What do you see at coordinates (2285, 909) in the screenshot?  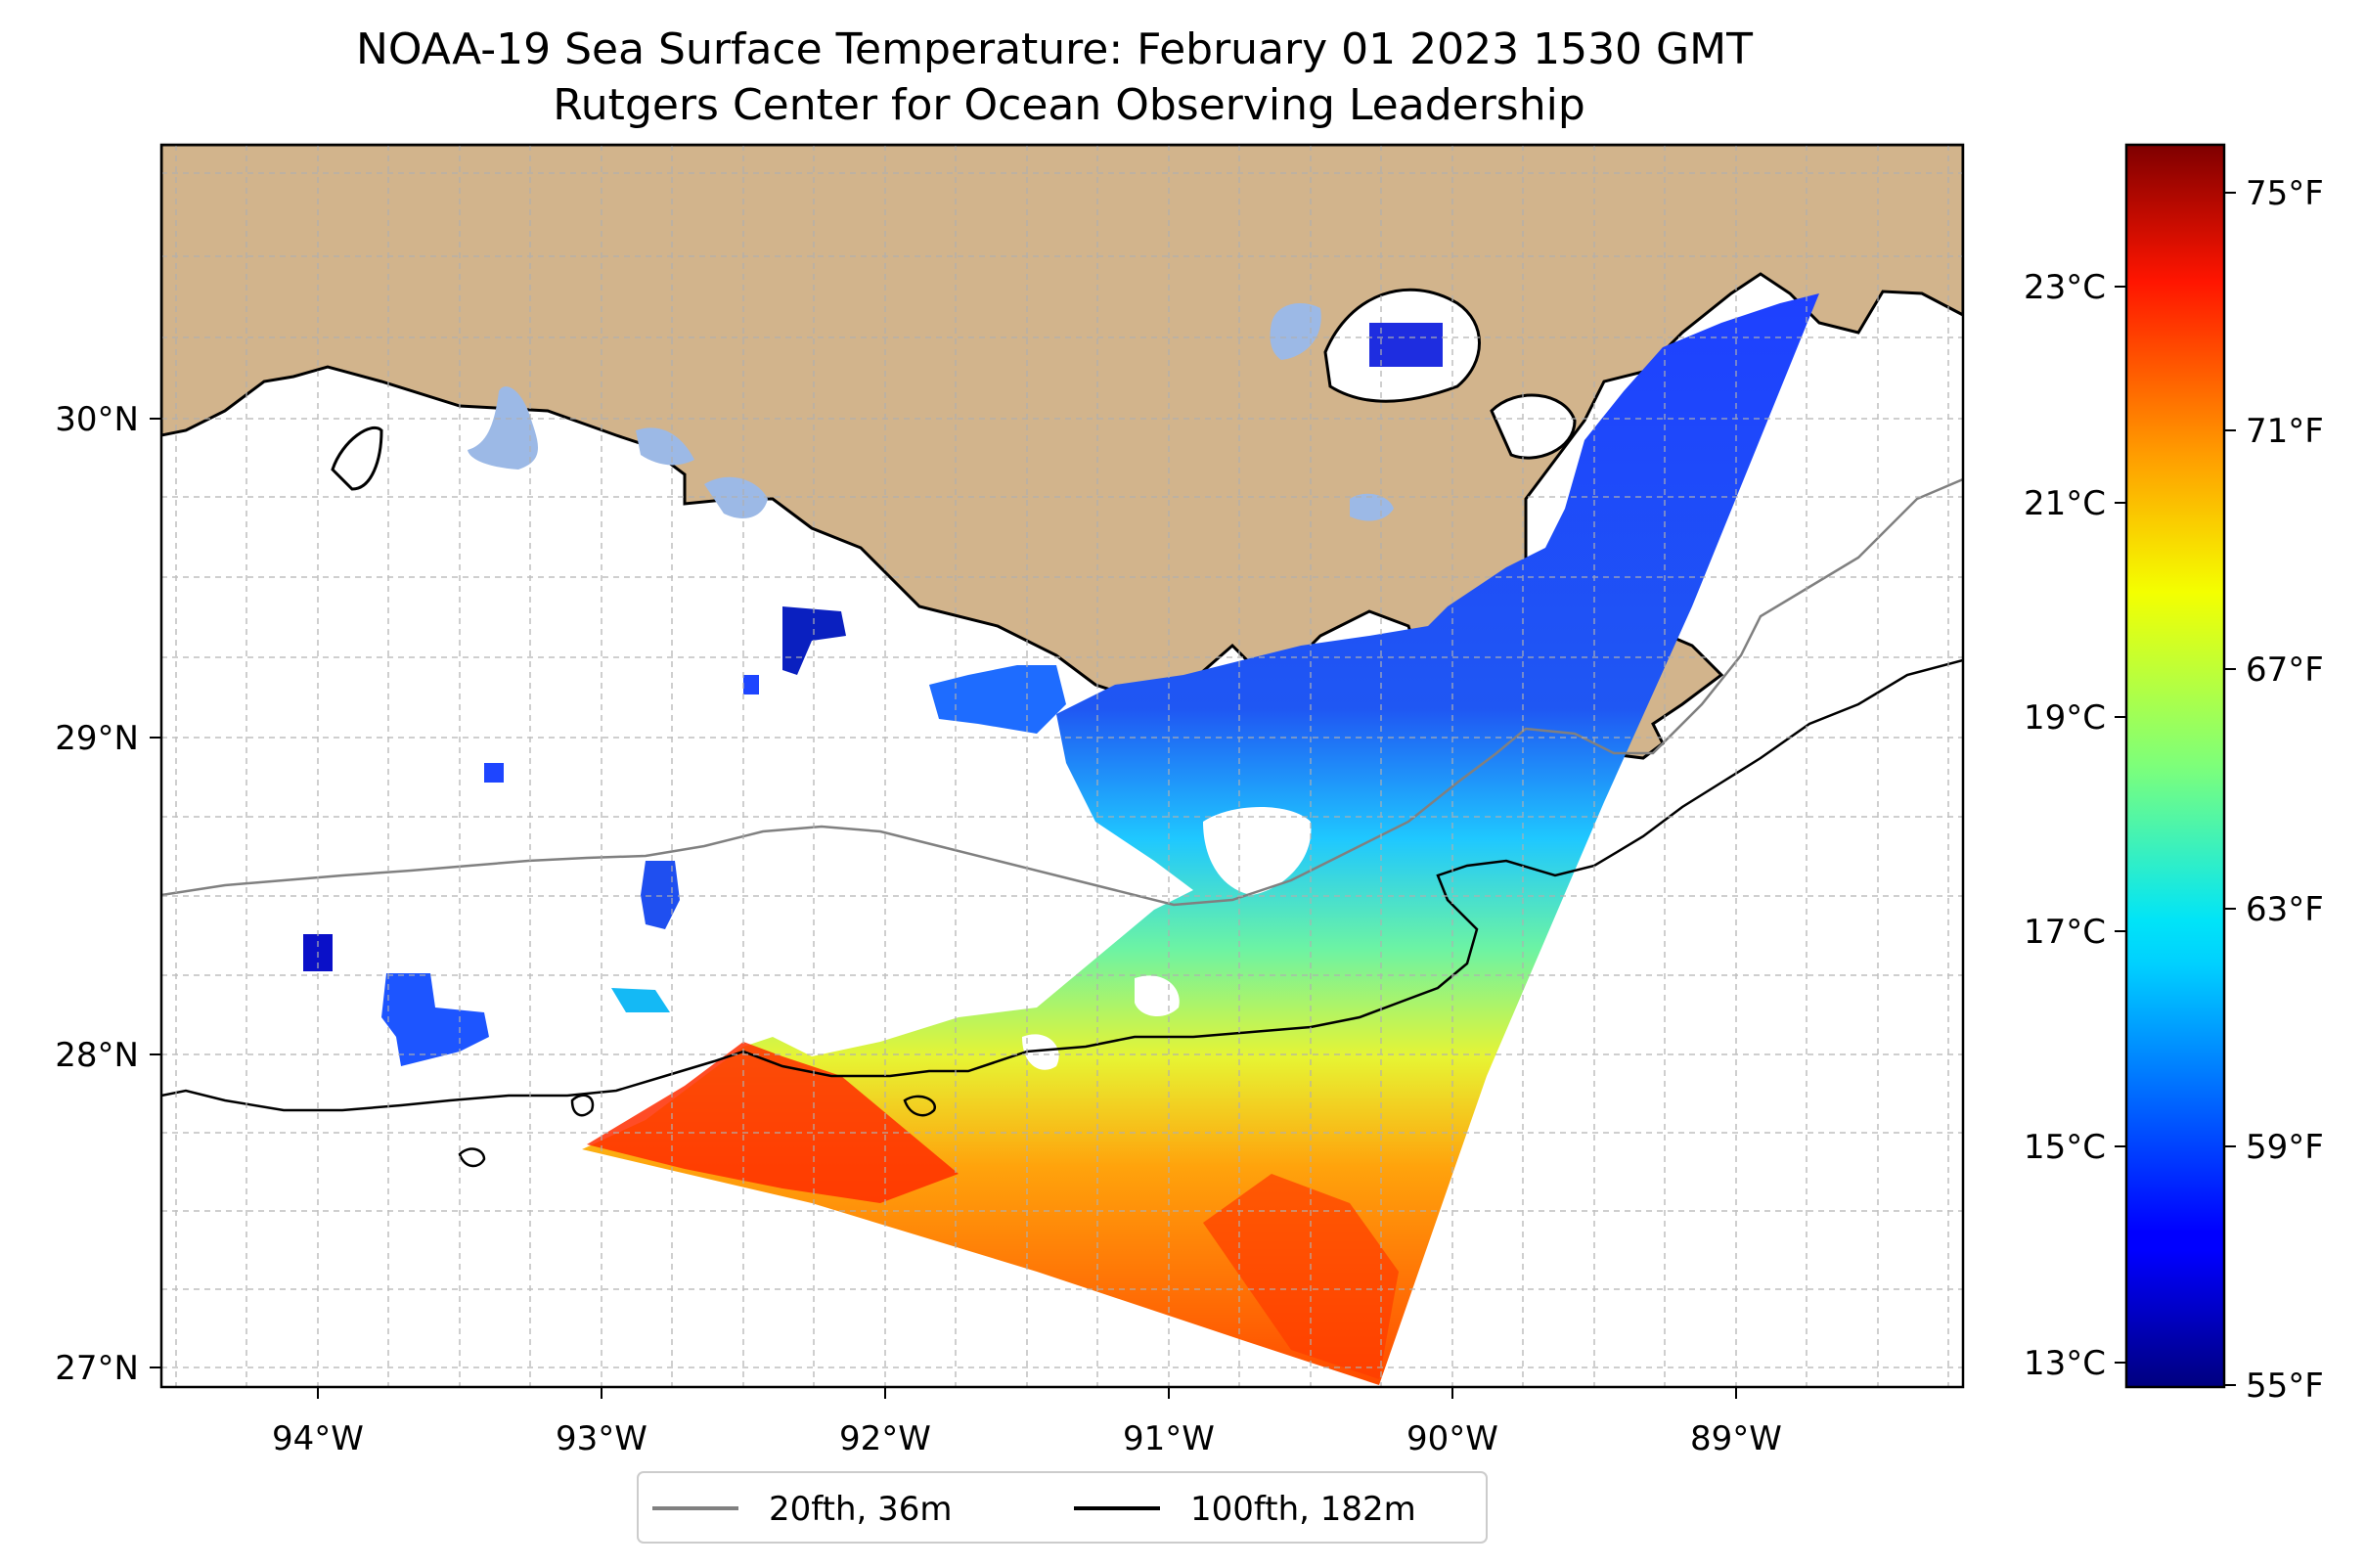 I see `colorbar-fahrenheit-label: 63°F` at bounding box center [2285, 909].